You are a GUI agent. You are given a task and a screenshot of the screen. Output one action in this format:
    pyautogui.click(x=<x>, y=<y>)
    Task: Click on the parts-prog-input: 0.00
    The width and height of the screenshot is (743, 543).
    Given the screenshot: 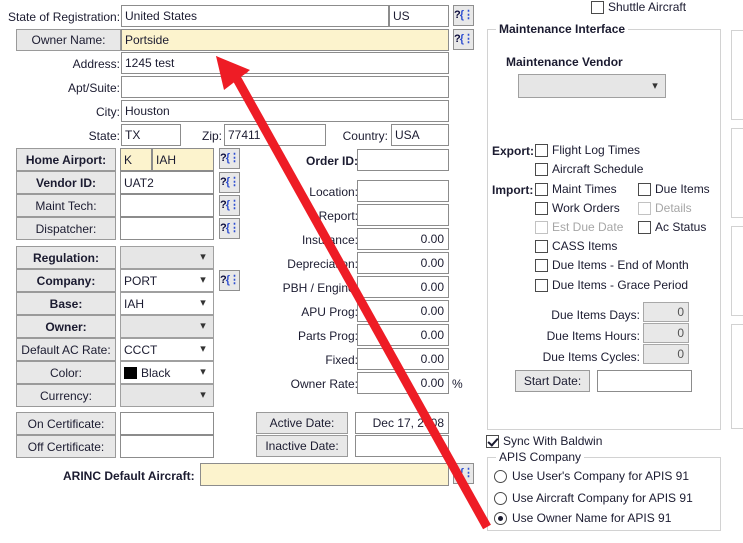 What is the action you would take?
    pyautogui.click(x=403, y=335)
    